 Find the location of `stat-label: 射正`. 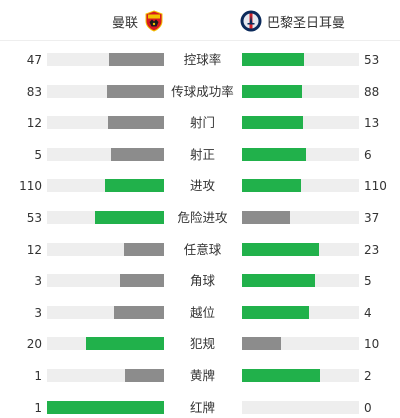

stat-label: 射正 is located at coordinates (202, 154).